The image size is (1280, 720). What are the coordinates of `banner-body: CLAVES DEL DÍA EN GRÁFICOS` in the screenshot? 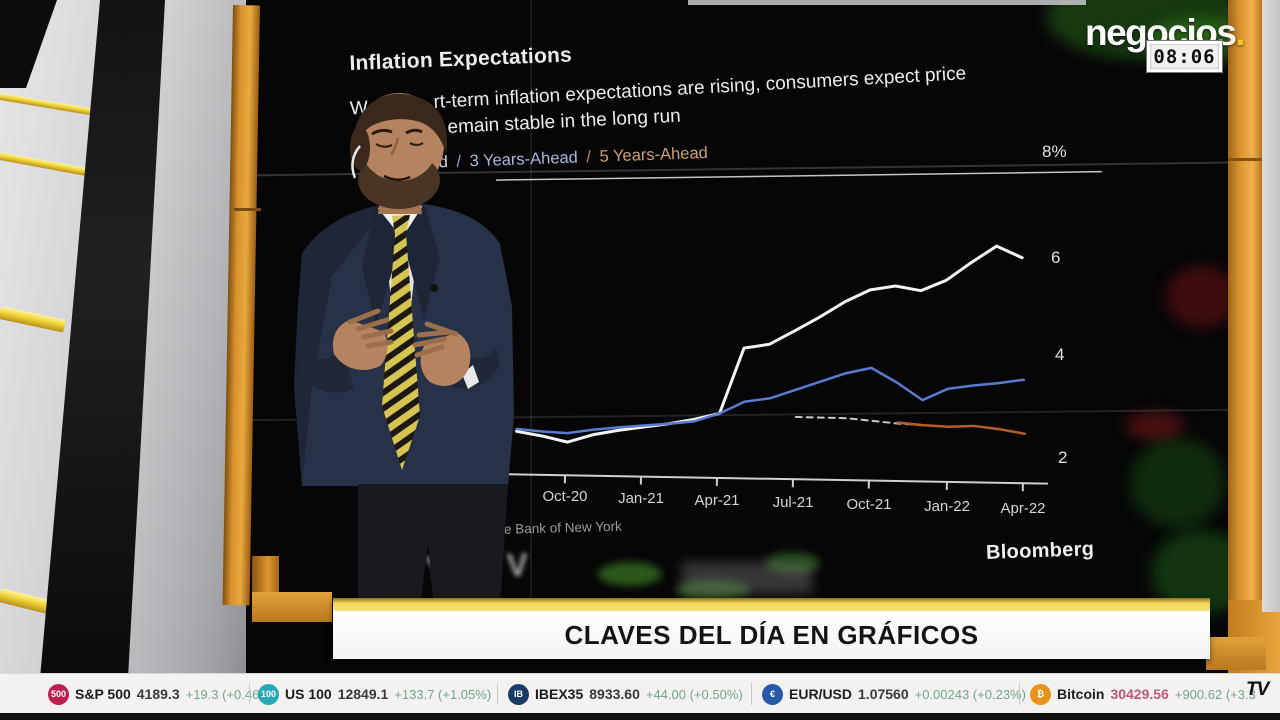 It's located at (771, 635).